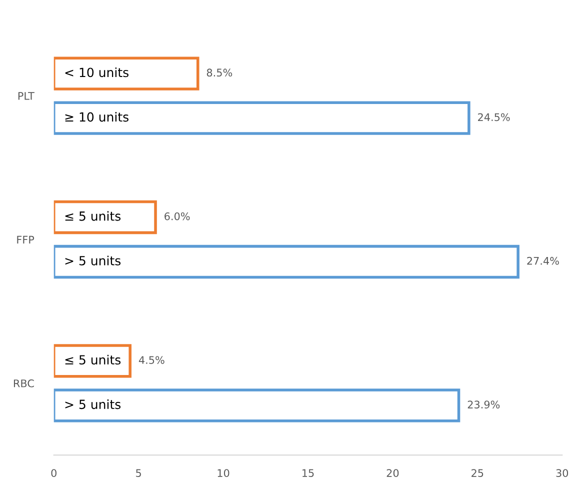  Describe the element at coordinates (543, 260) in the screenshot. I see `data-label: 27.4%` at that location.